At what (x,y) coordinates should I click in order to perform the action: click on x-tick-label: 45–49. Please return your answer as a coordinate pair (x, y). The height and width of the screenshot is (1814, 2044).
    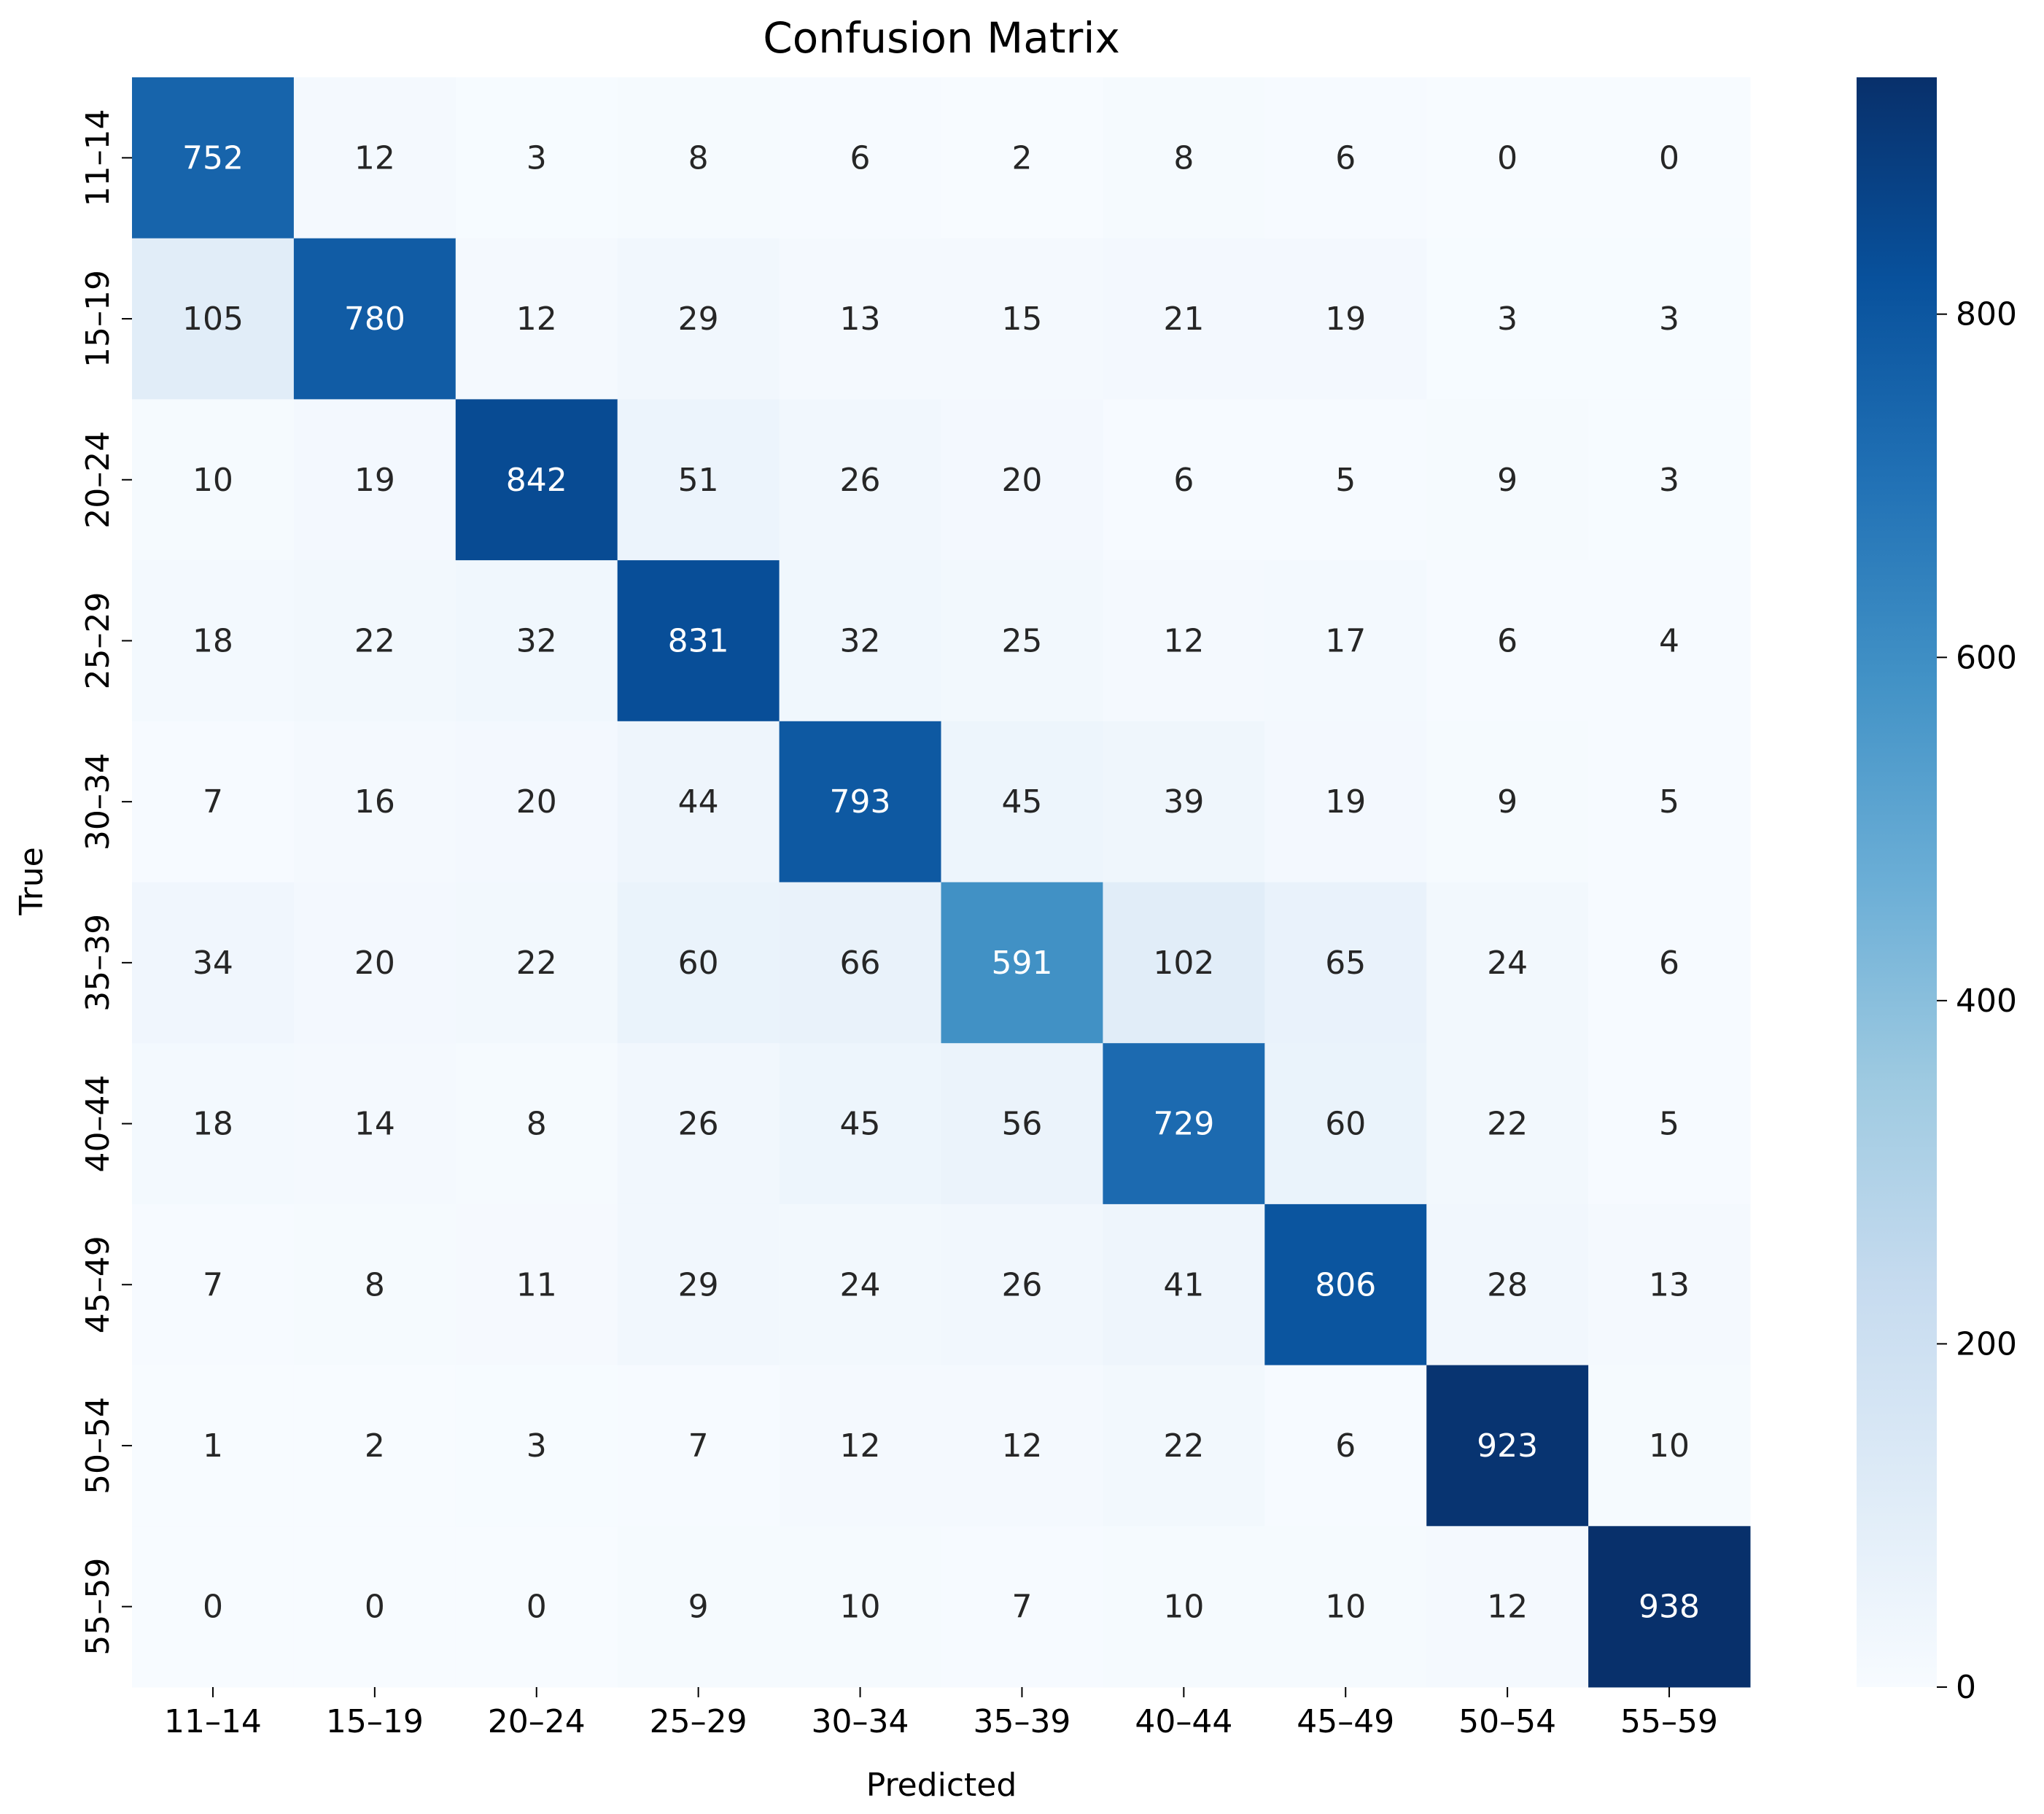
    Looking at the image, I should click on (1346, 1721).